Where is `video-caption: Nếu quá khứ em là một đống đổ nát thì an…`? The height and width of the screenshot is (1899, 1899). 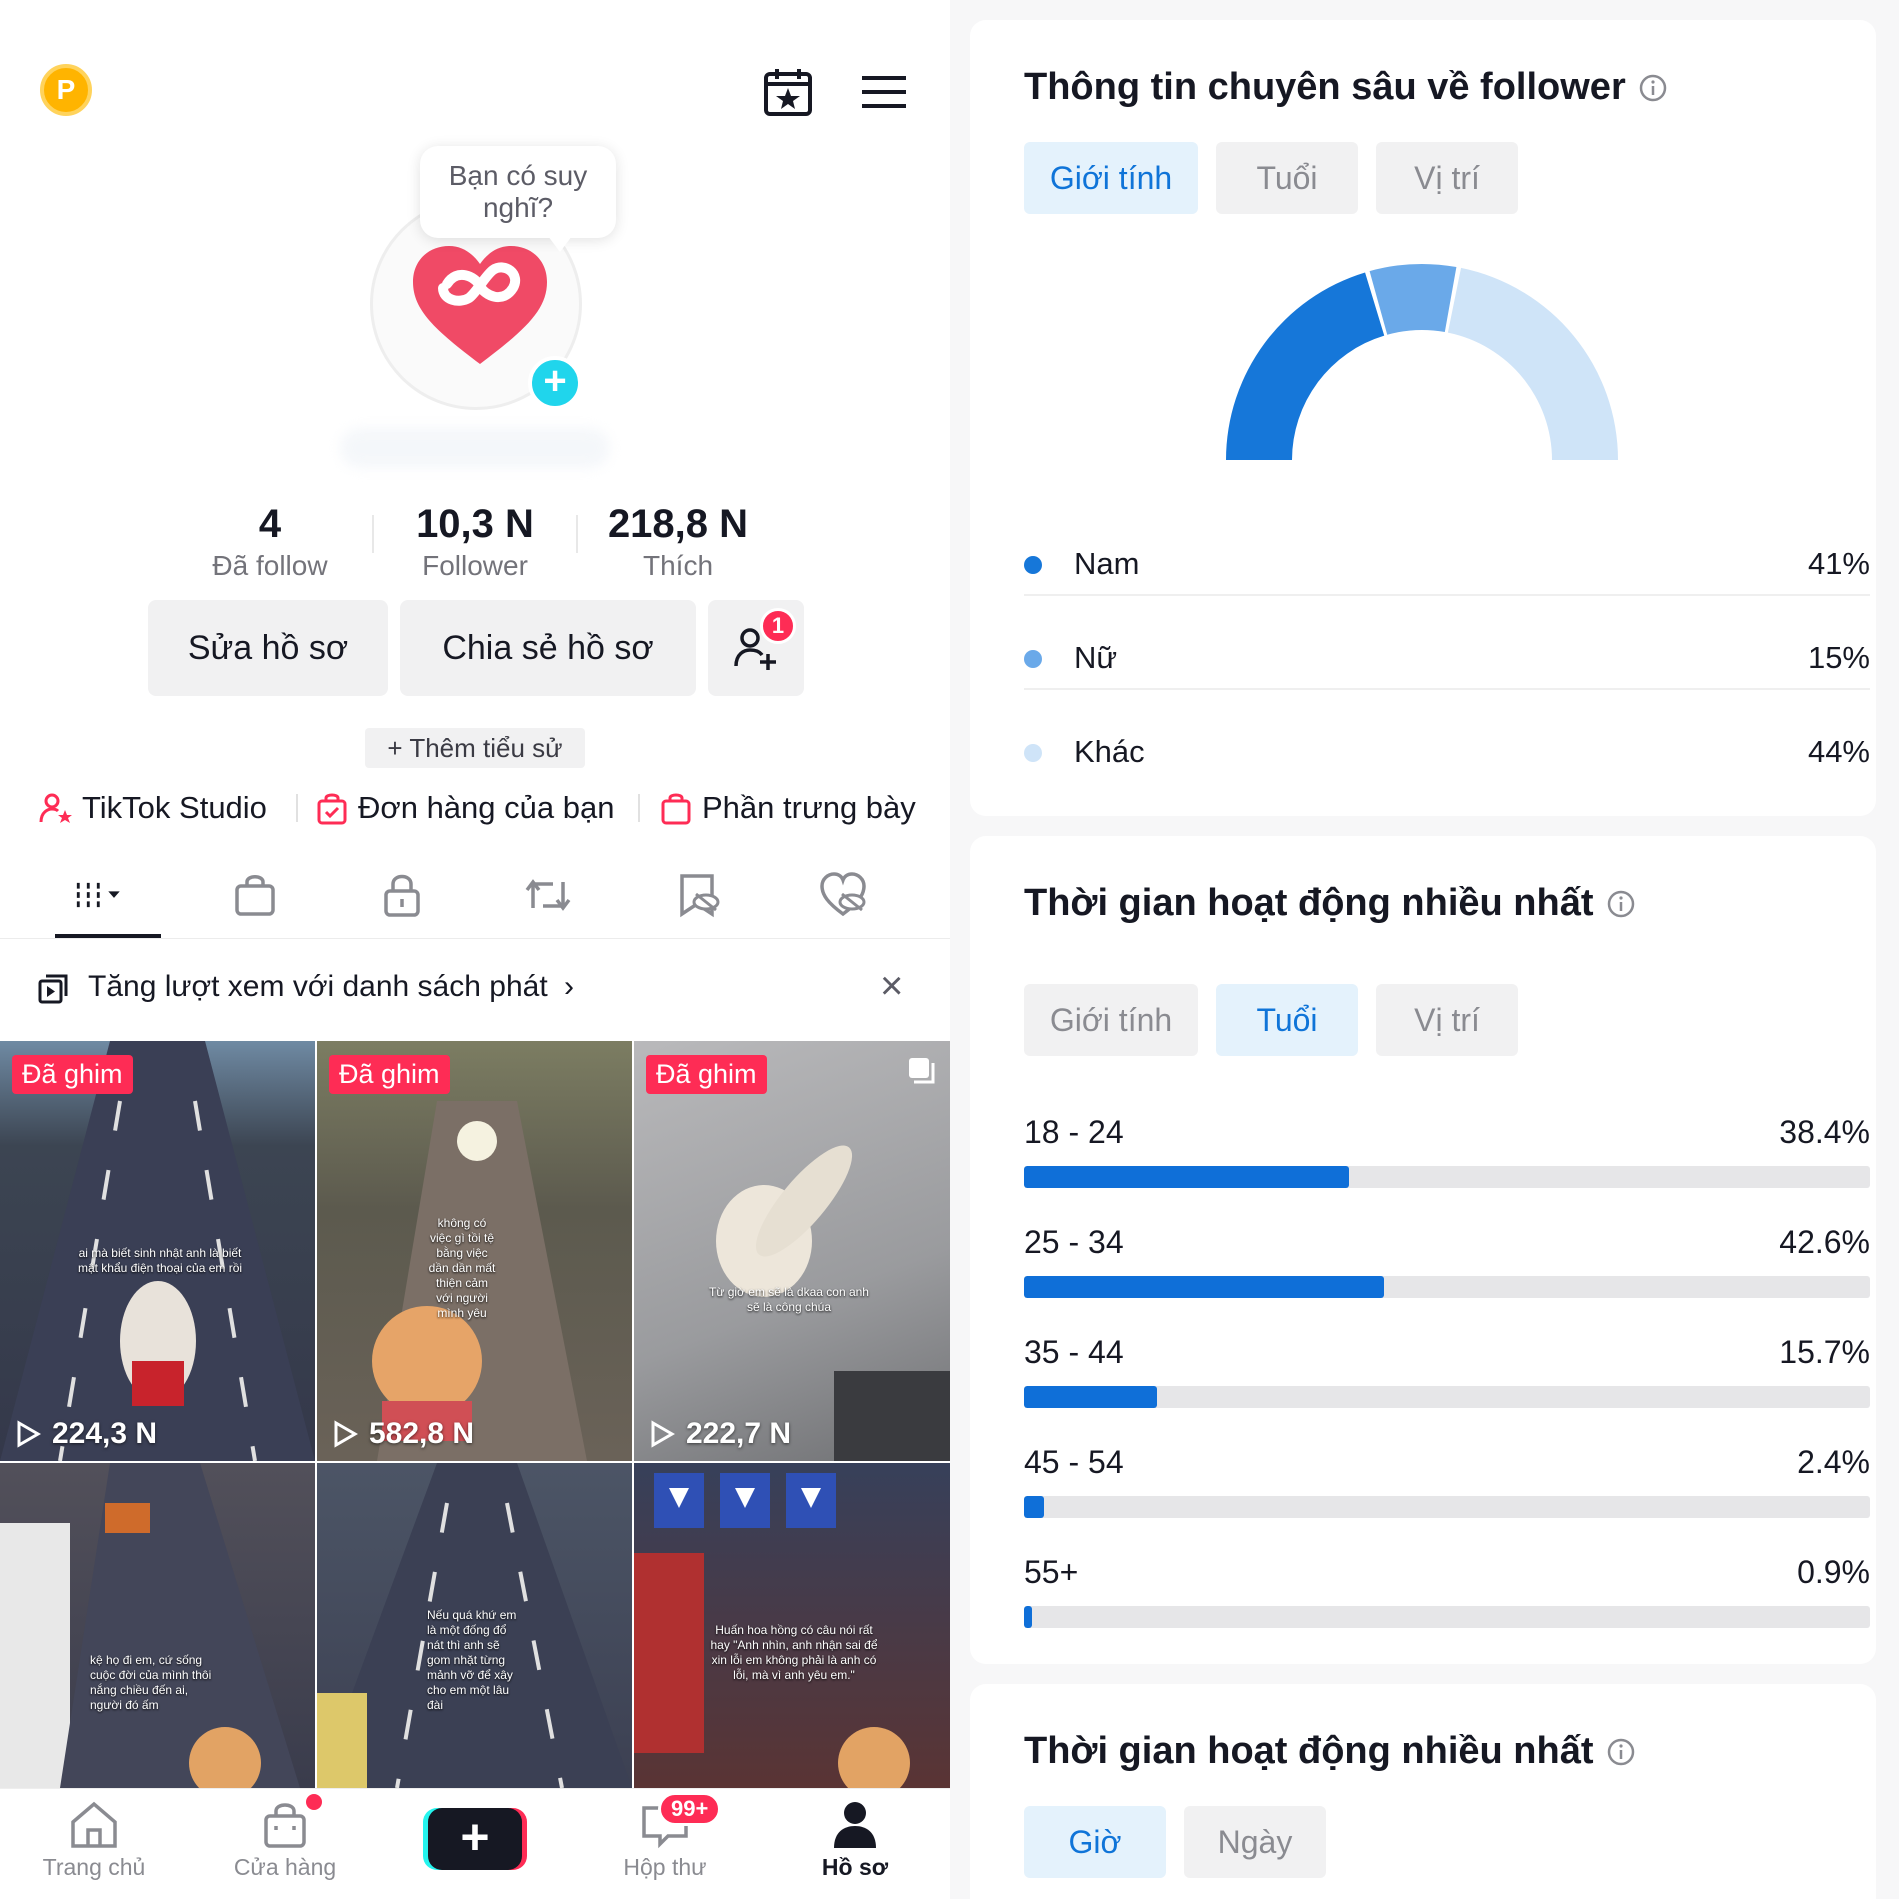
video-caption: Nếu quá khứ em là một đống đổ nát thì an… is located at coordinates (472, 1660).